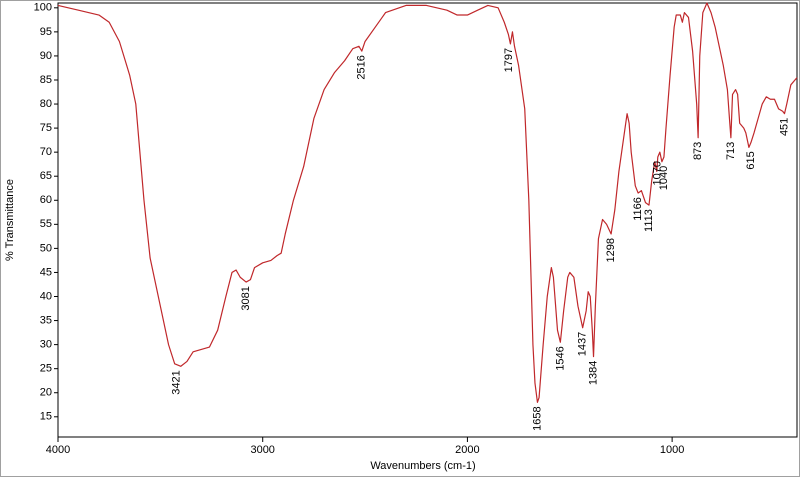 The image size is (800, 477). Describe the element at coordinates (509, 60) in the screenshot. I see `peak-label: 1797` at that location.